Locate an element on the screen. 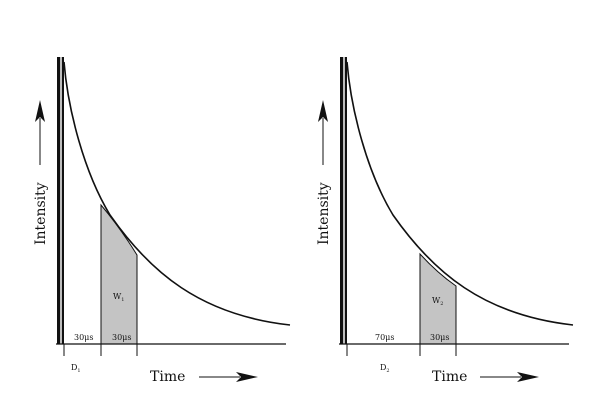  delay-duration-label: 30μs is located at coordinates (83, 337).